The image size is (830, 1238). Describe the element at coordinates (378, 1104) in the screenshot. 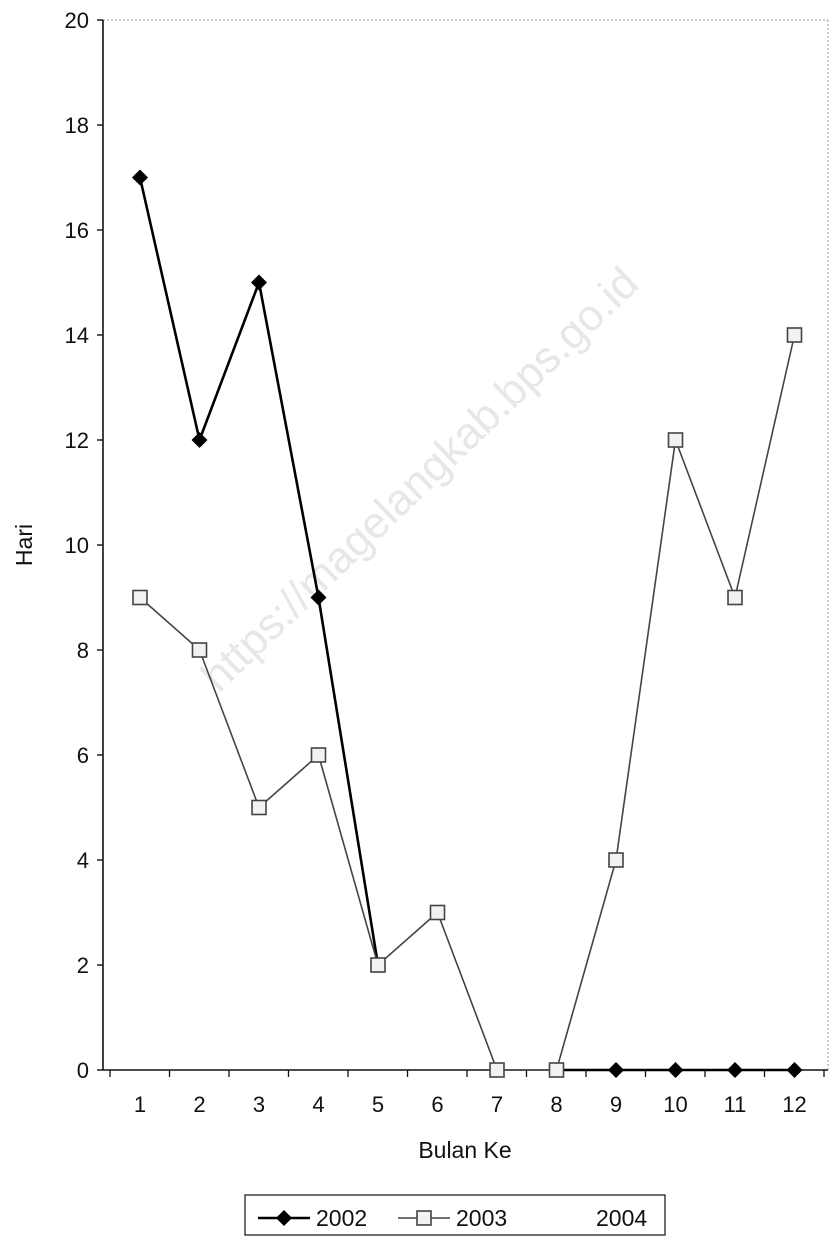

I see `x-tick-label: 5` at that location.